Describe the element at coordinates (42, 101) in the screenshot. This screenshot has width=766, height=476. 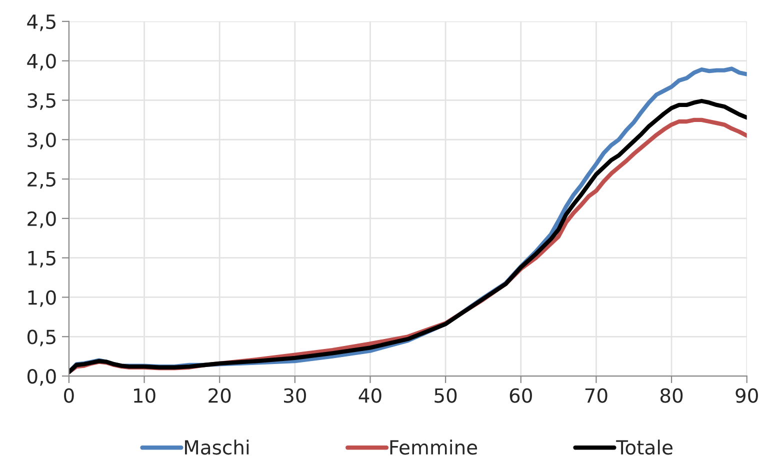
I see `y-tick-label: 3,5` at that location.